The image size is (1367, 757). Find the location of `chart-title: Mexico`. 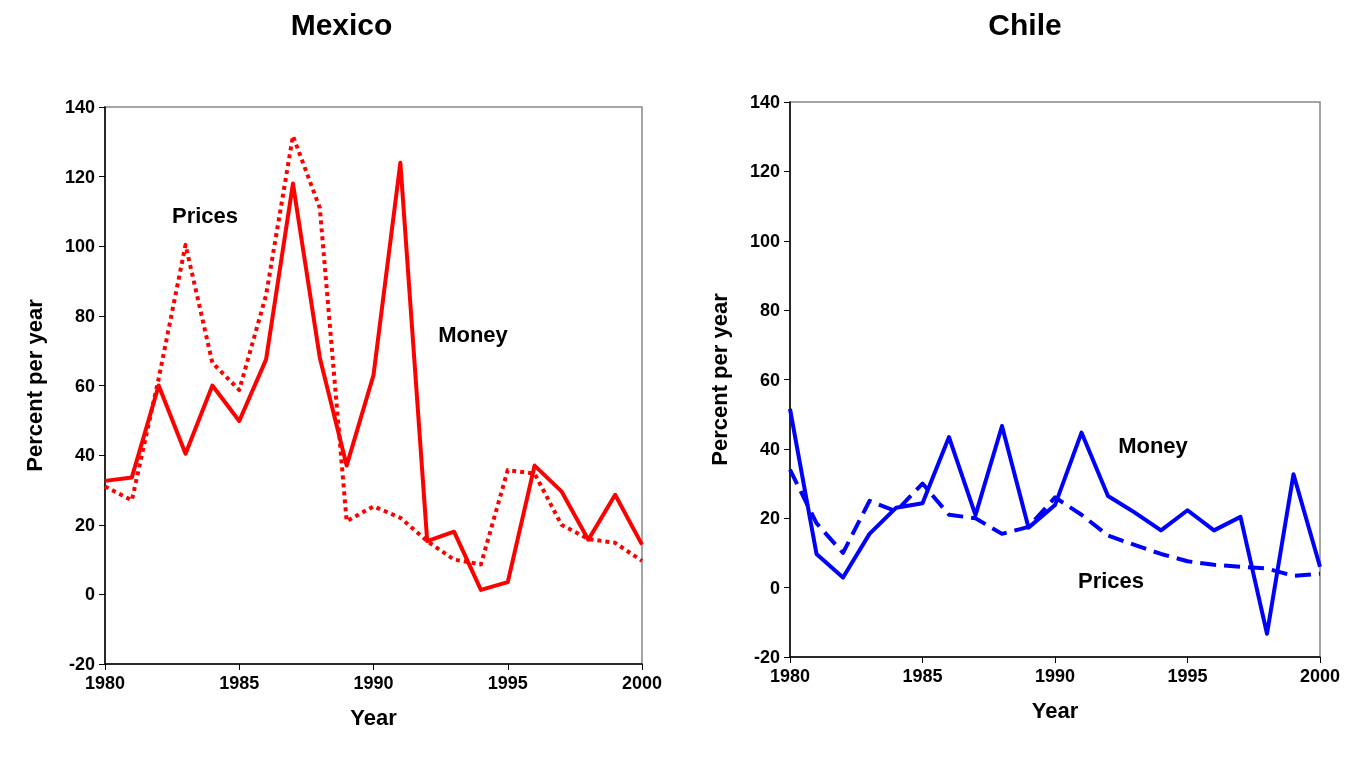

chart-title: Mexico is located at coordinates (341, 24).